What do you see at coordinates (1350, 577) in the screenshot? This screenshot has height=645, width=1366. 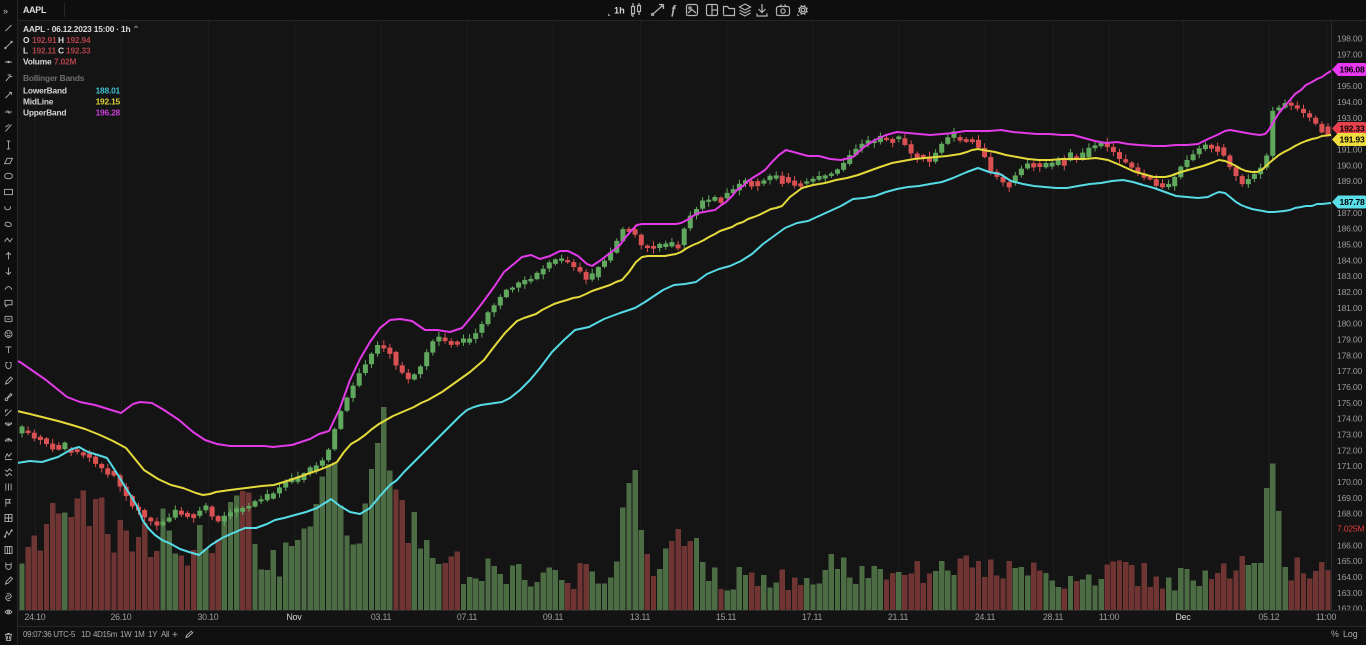 I see `svg-text: 164.00` at bounding box center [1350, 577].